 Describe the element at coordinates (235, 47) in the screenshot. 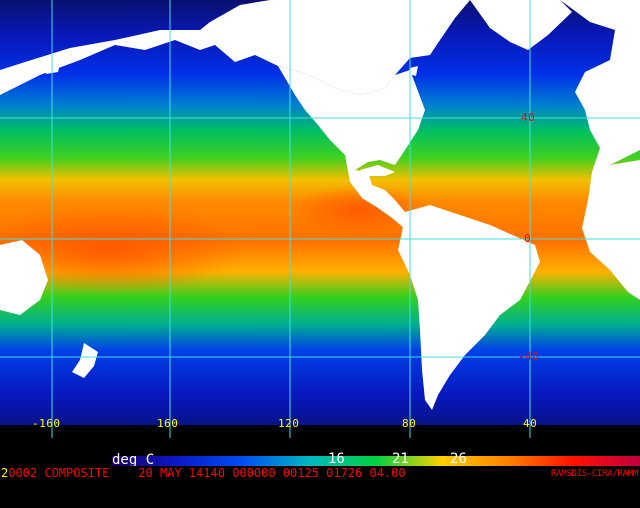

I see `land-alaska-canada` at that location.